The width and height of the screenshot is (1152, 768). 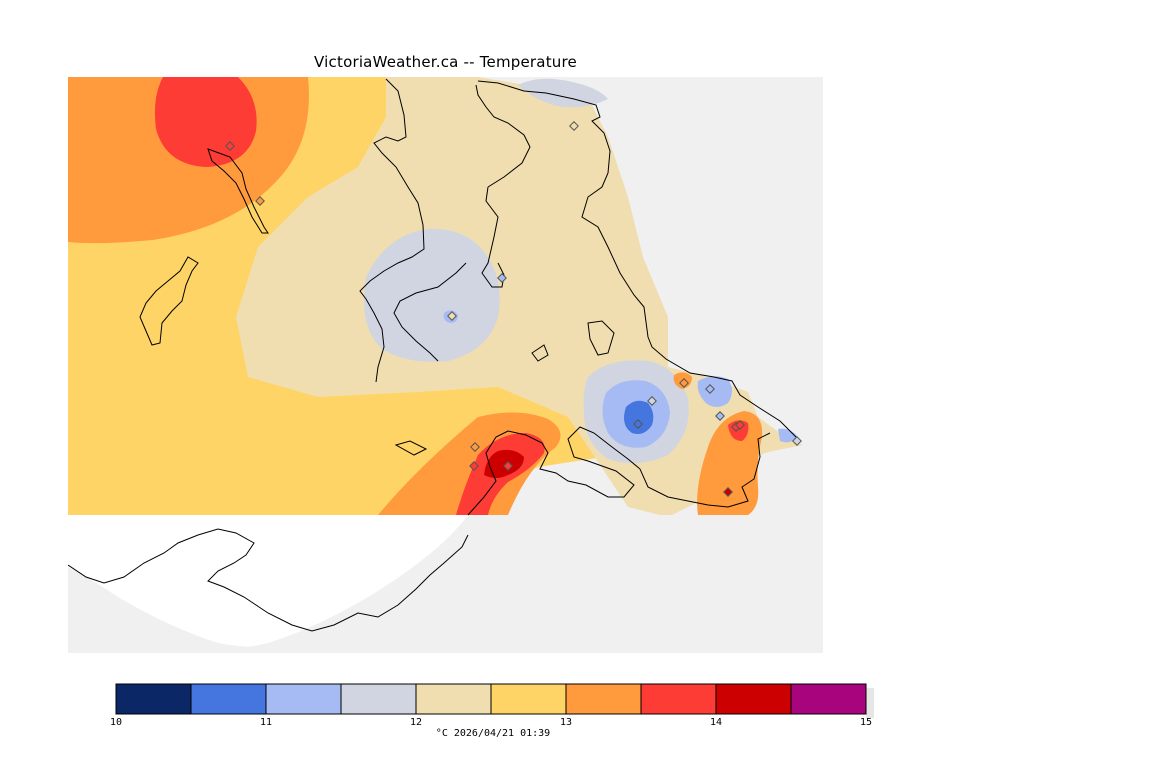 I want to click on timestamp-label: 2026/04/21 01:39, so click(x=502, y=733).